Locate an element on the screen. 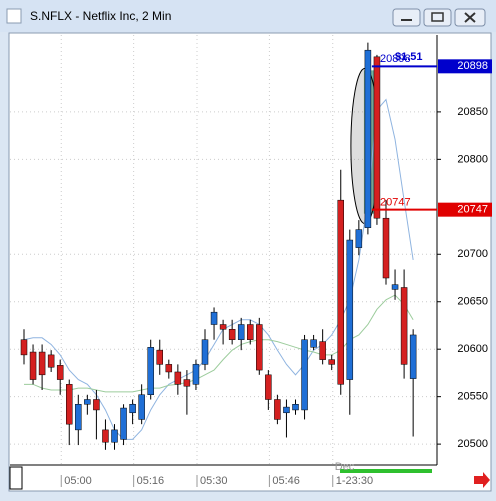  y-tick-label: 20550 is located at coordinates (472, 397).